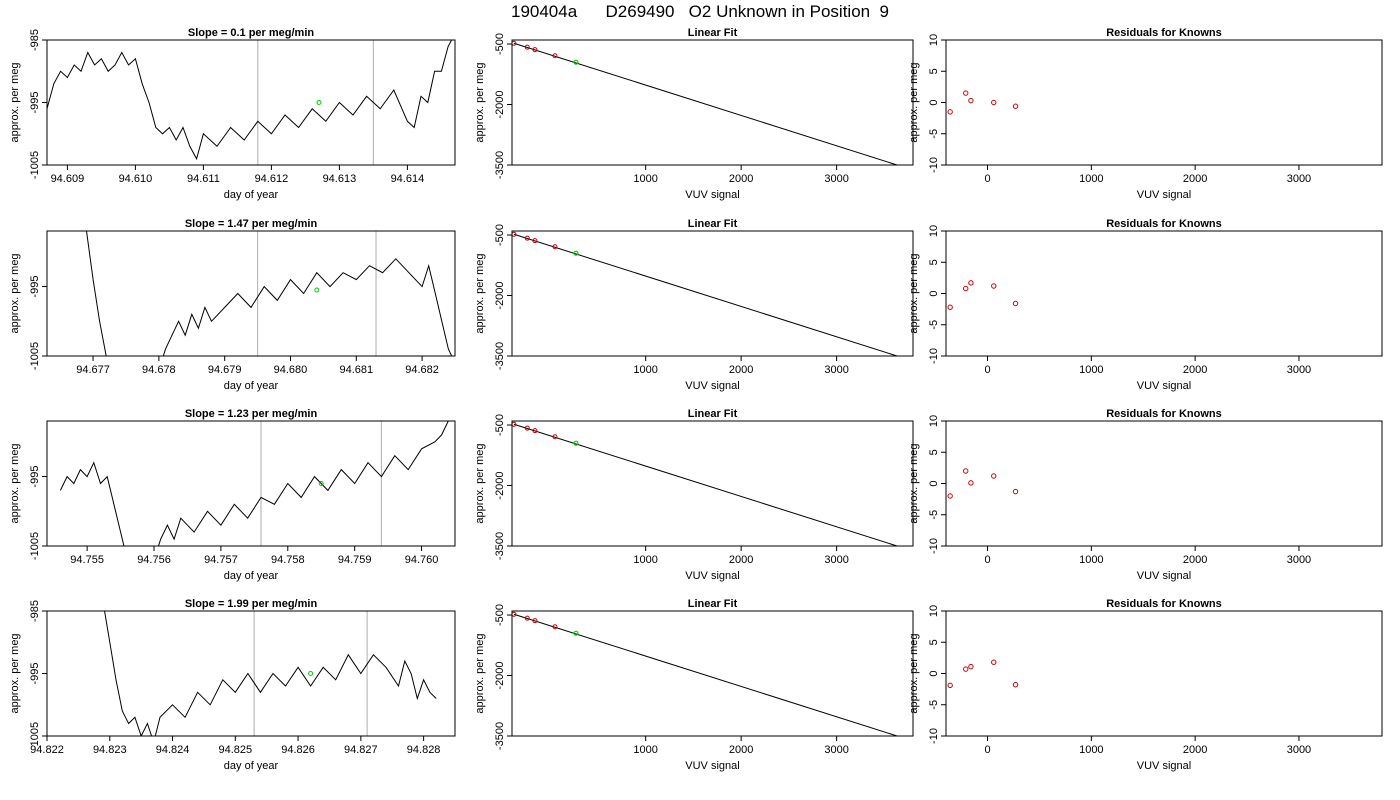 Image resolution: width=1400 pixels, height=800 pixels. I want to click on x-tick-label: 94.757, so click(221, 560).